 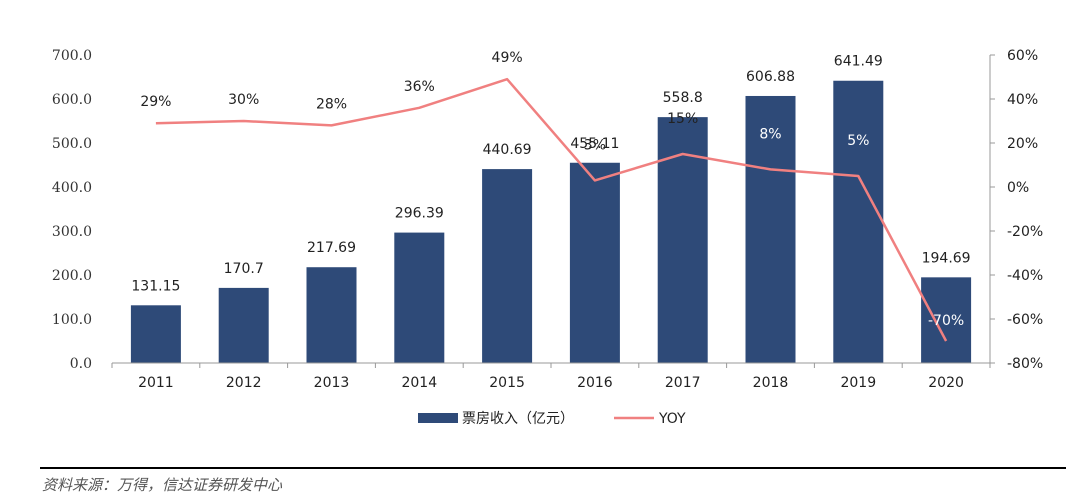 What do you see at coordinates (81, 364) in the screenshot?
I see `left-tick-label: 0.0` at bounding box center [81, 364].